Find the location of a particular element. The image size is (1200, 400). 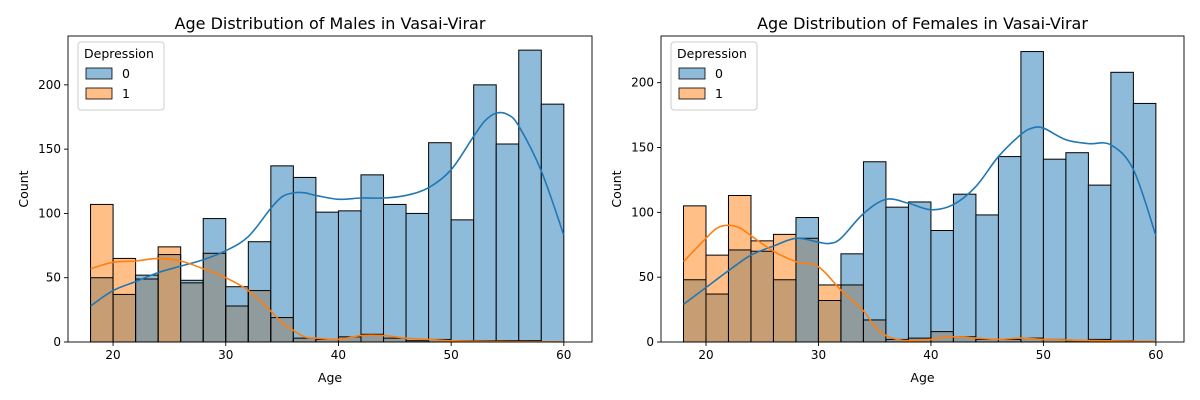

chart-title: Age Distribution of Males in Vasai-Virar is located at coordinates (330, 23).